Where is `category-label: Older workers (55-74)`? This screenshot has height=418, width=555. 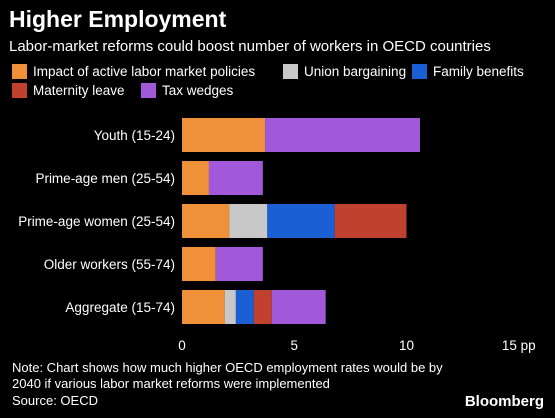 category-label: Older workers (55-74) is located at coordinates (109, 264).